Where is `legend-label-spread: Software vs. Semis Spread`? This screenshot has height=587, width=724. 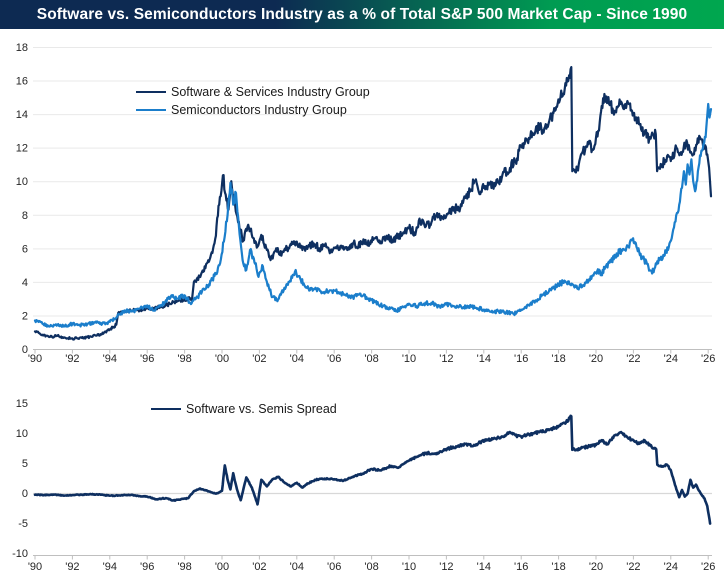
legend-label-spread: Software vs. Semis Spread is located at coordinates (261, 409).